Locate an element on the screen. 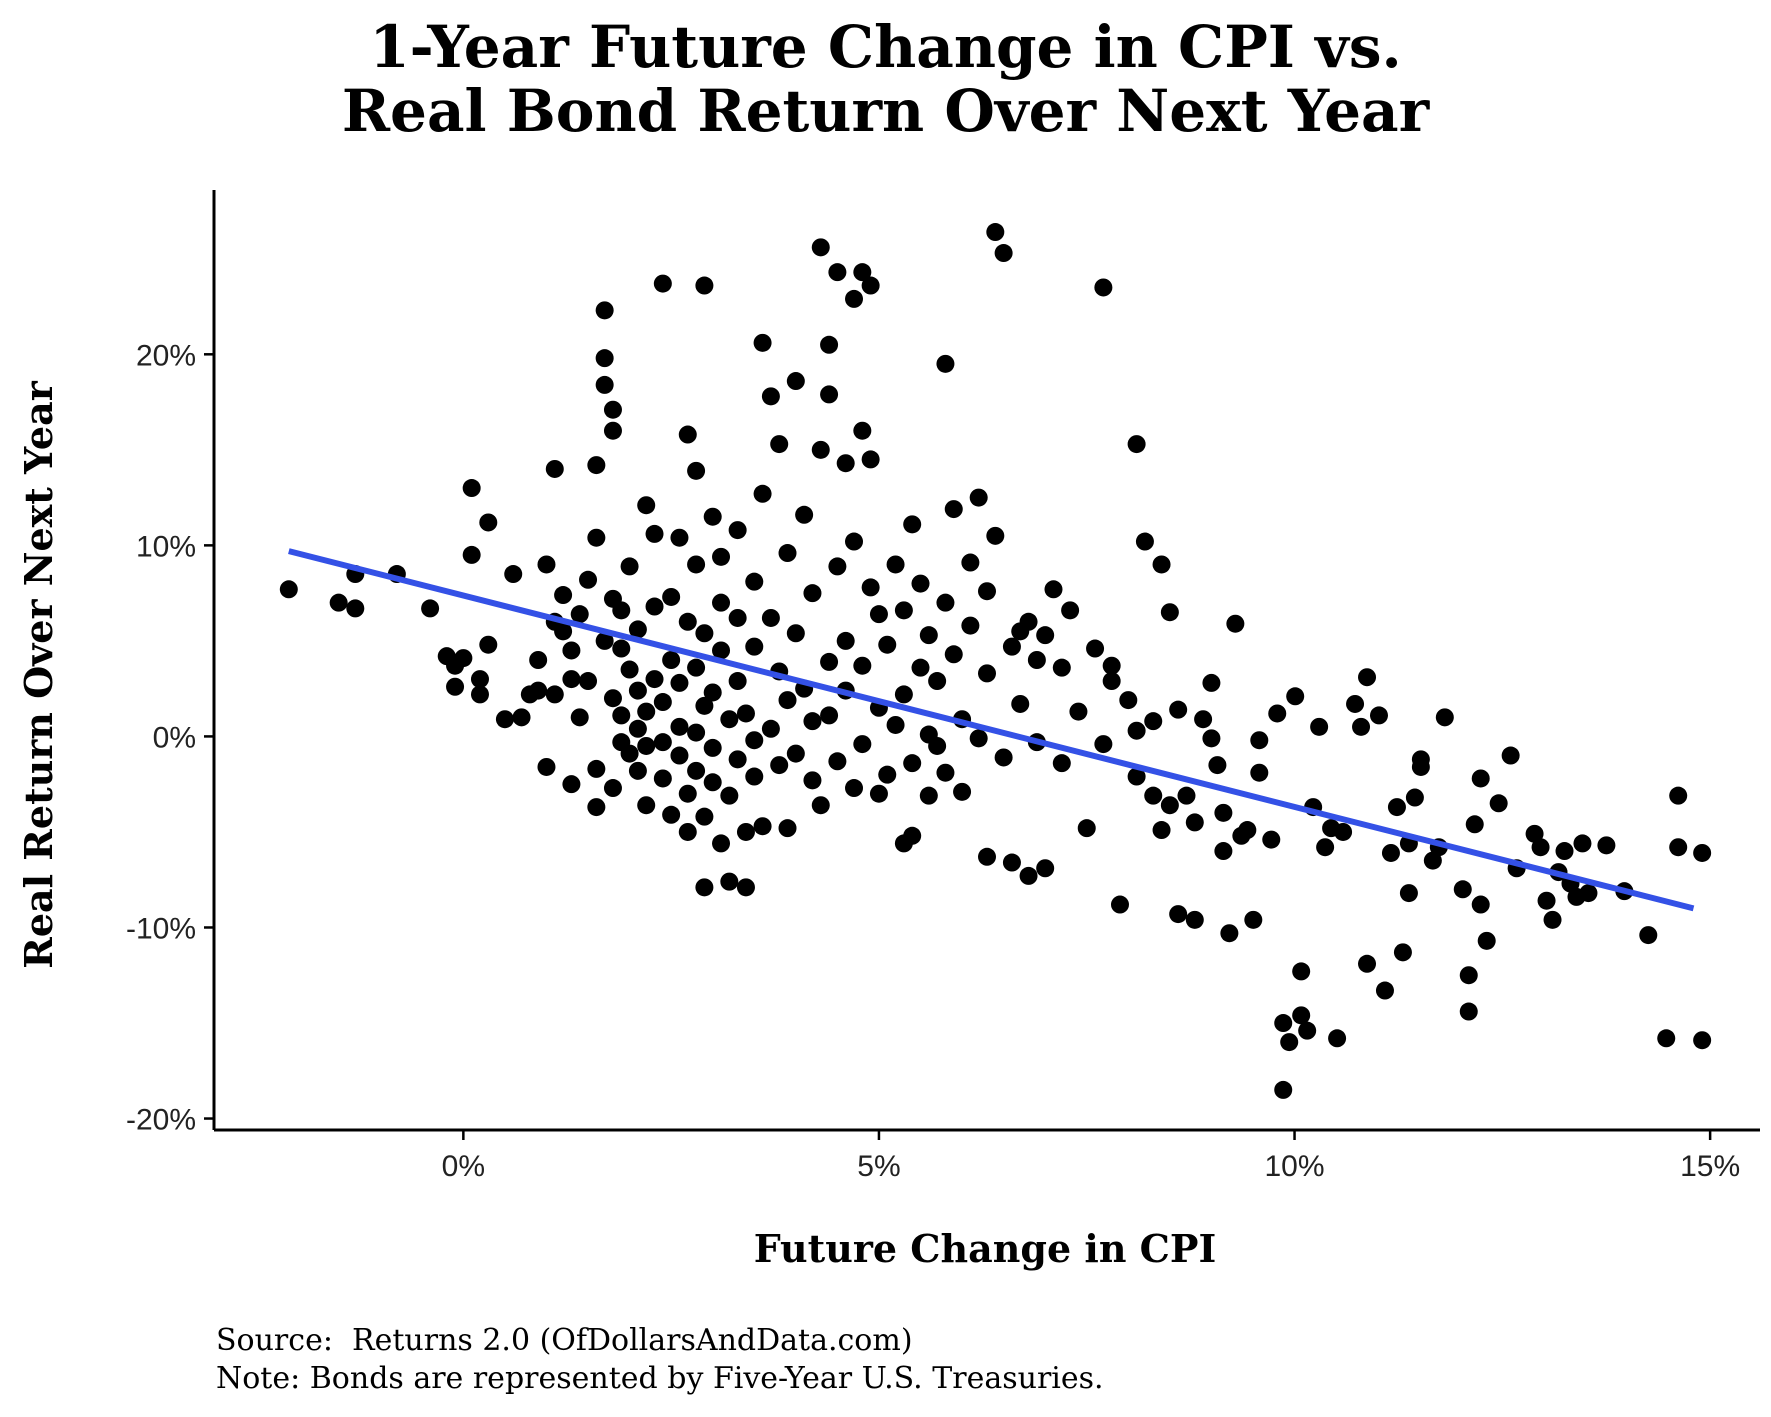 The width and height of the screenshot is (1771, 1417). y-tick-label: 0% is located at coordinates (174, 737).